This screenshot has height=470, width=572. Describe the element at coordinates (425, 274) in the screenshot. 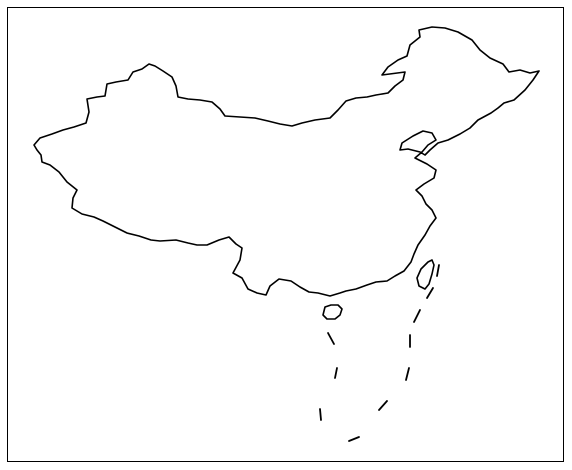

I see `taiwan-outline` at that location.